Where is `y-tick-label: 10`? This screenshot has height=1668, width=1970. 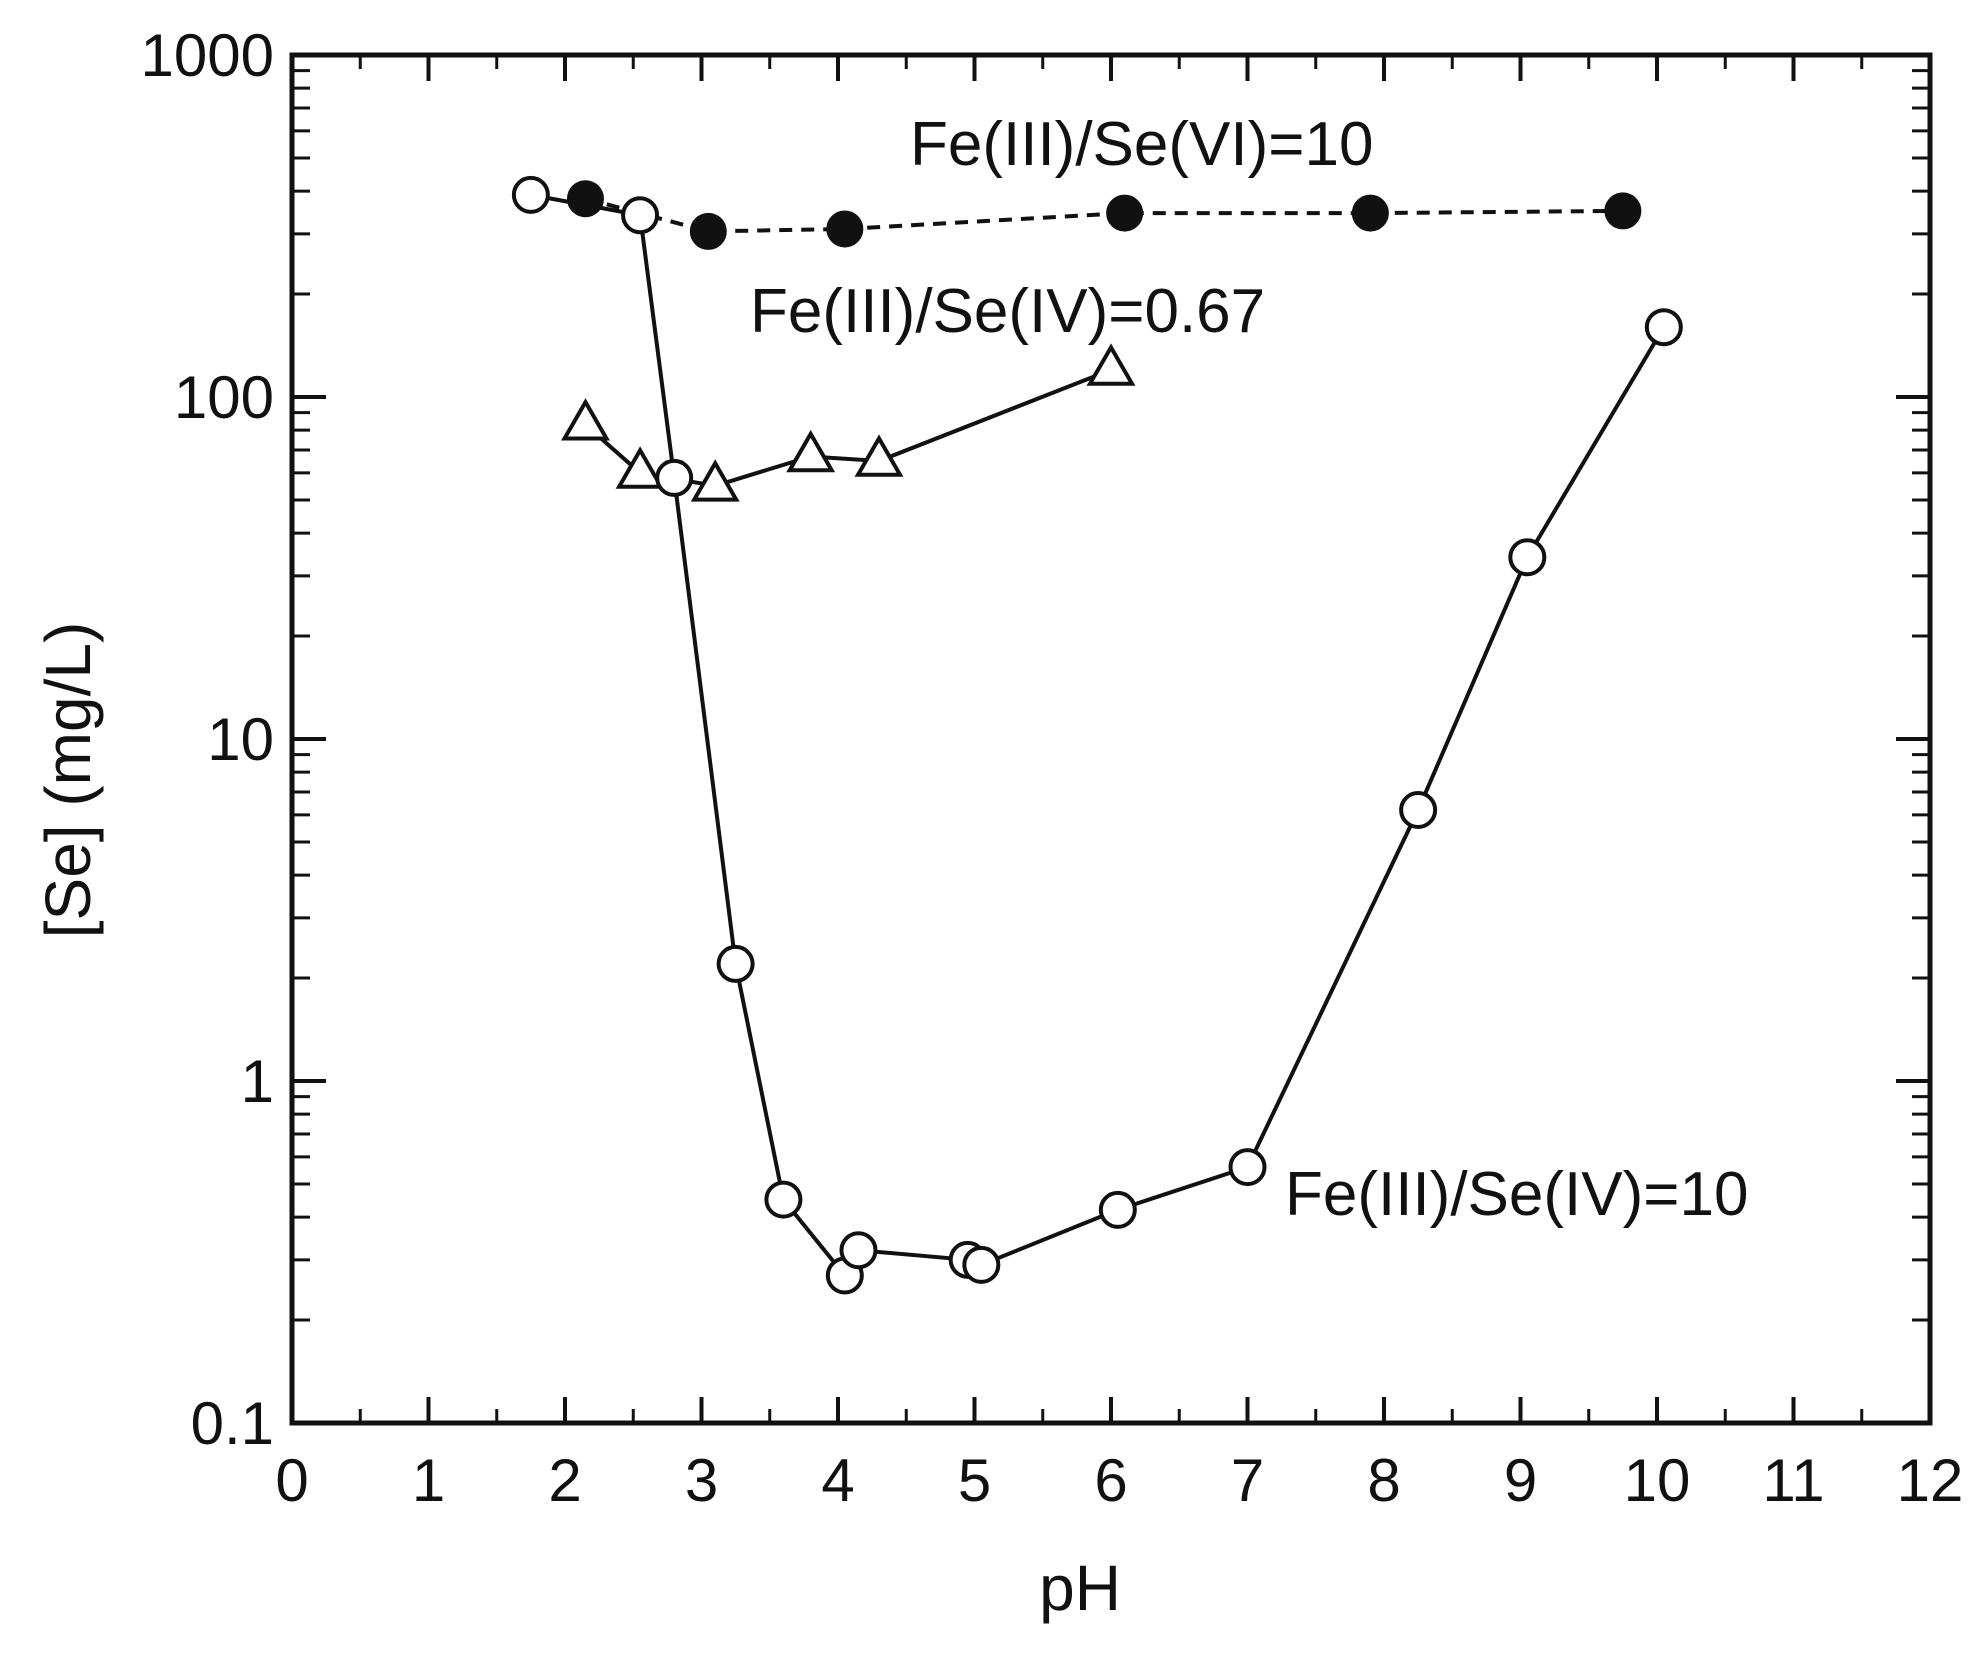 y-tick-label: 10 is located at coordinates (240, 739).